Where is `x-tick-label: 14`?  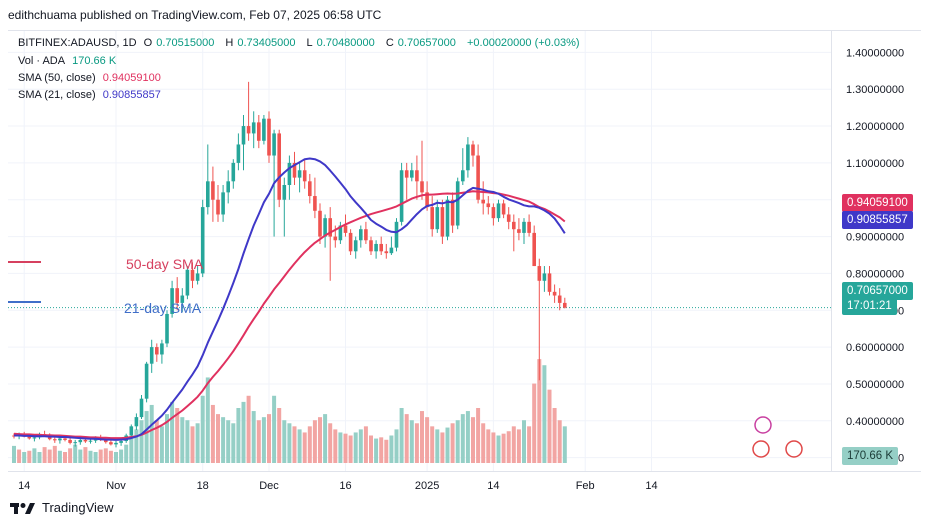
x-tick-label: 14 is located at coordinates (493, 486).